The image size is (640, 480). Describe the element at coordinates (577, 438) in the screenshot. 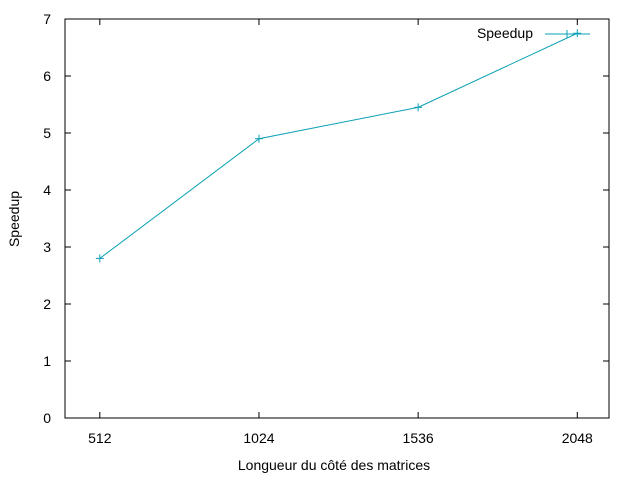

I see `x-tick-label: 2048` at that location.